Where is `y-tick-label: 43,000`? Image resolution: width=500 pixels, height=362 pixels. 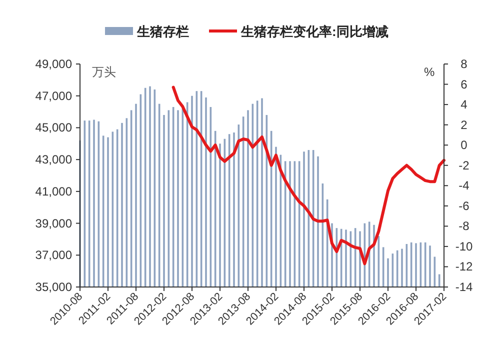 y-tick-label: 43,000 is located at coordinates (53, 159).